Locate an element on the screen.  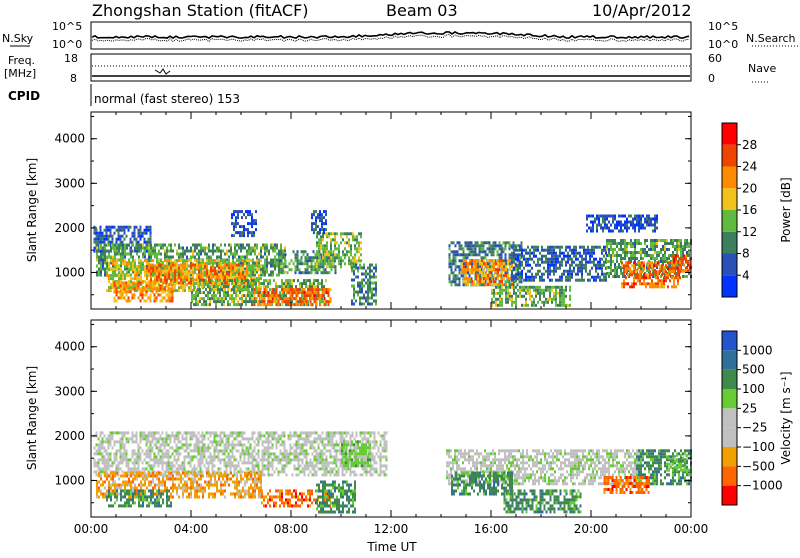
date-label: 10/Apr/2012 is located at coordinates (642, 10).